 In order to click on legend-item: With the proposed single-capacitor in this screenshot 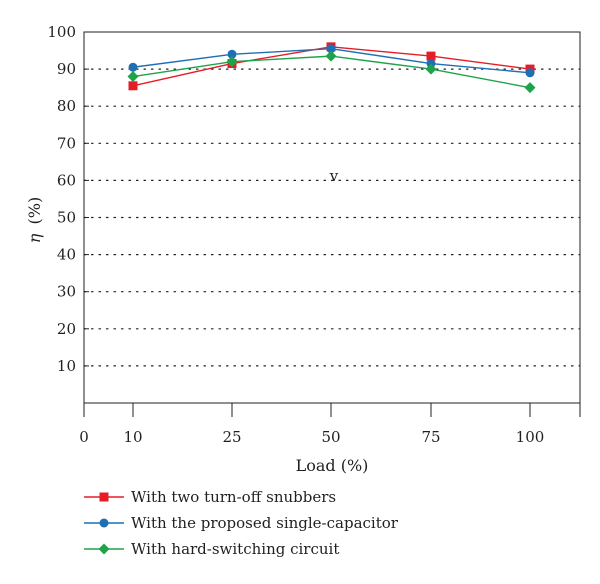, I will do `click(241, 523)`.